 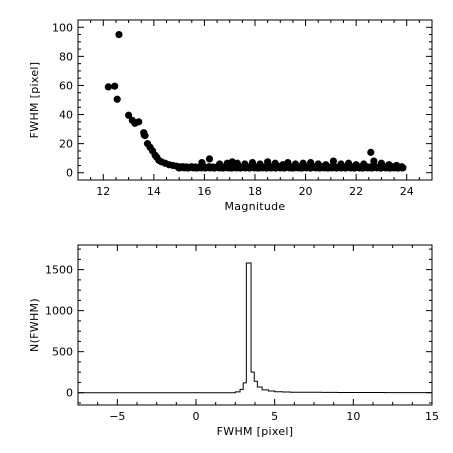 What do you see at coordinates (274, 416) in the screenshot?
I see `x-tick-label: 5` at bounding box center [274, 416].